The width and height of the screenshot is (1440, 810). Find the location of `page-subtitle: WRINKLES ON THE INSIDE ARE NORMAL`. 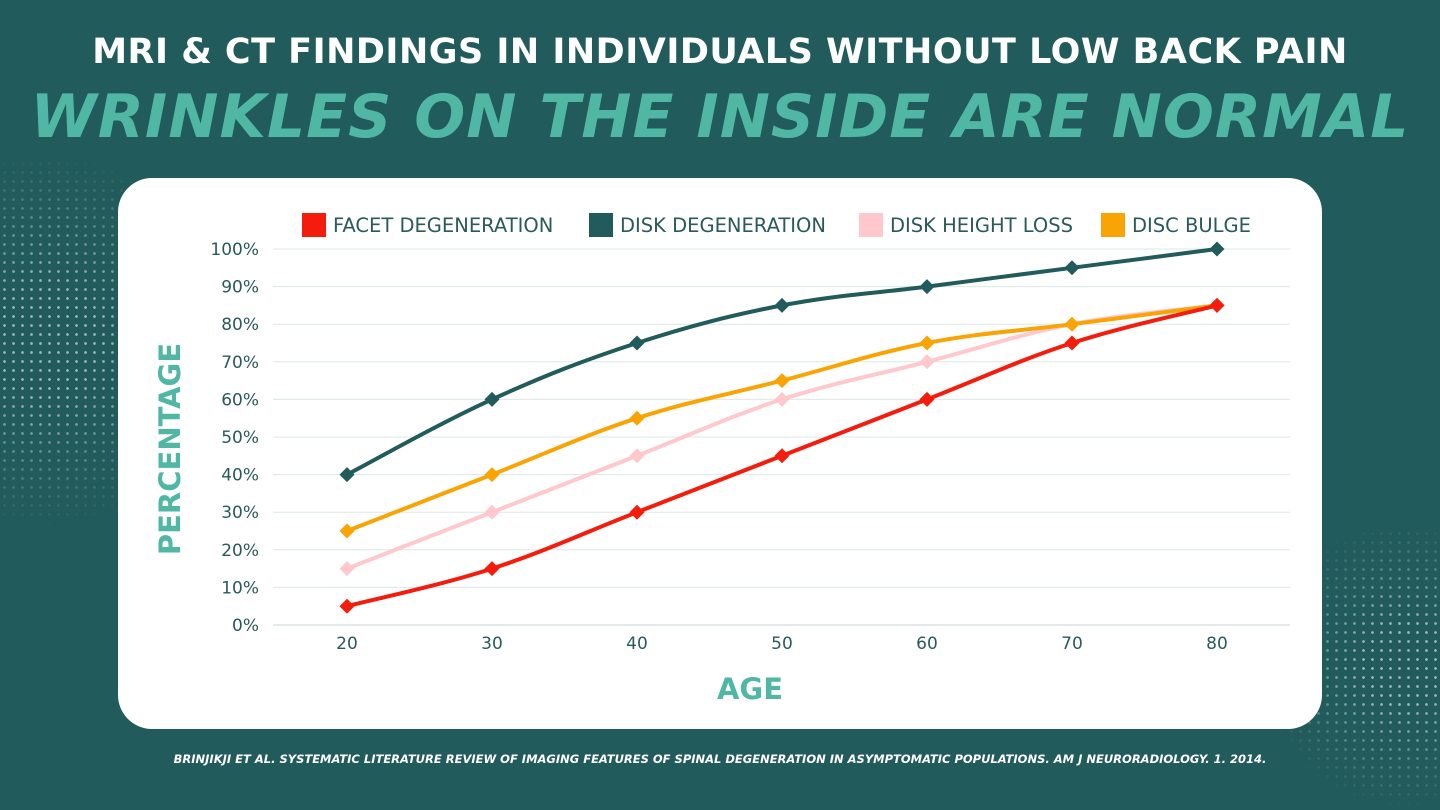

page-subtitle: WRINKLES ON THE INSIDE ARE NORMAL is located at coordinates (720, 117).